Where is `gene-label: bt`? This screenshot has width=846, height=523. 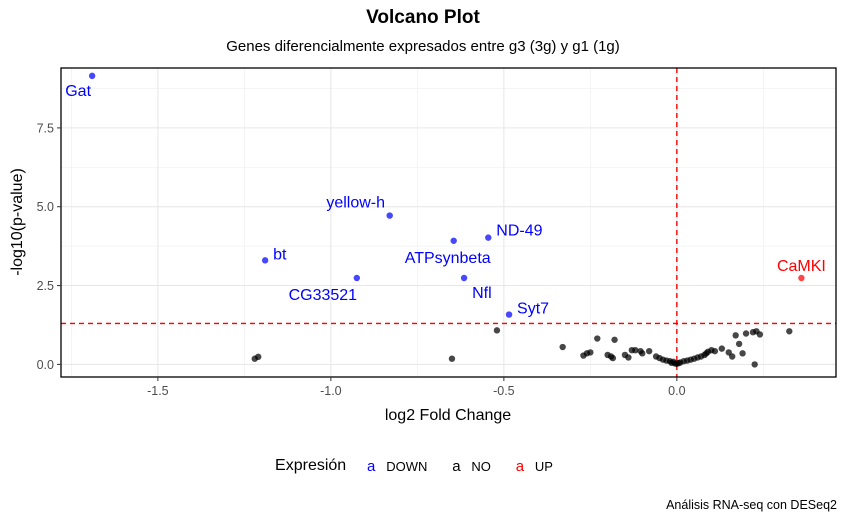 gene-label: bt is located at coordinates (280, 254).